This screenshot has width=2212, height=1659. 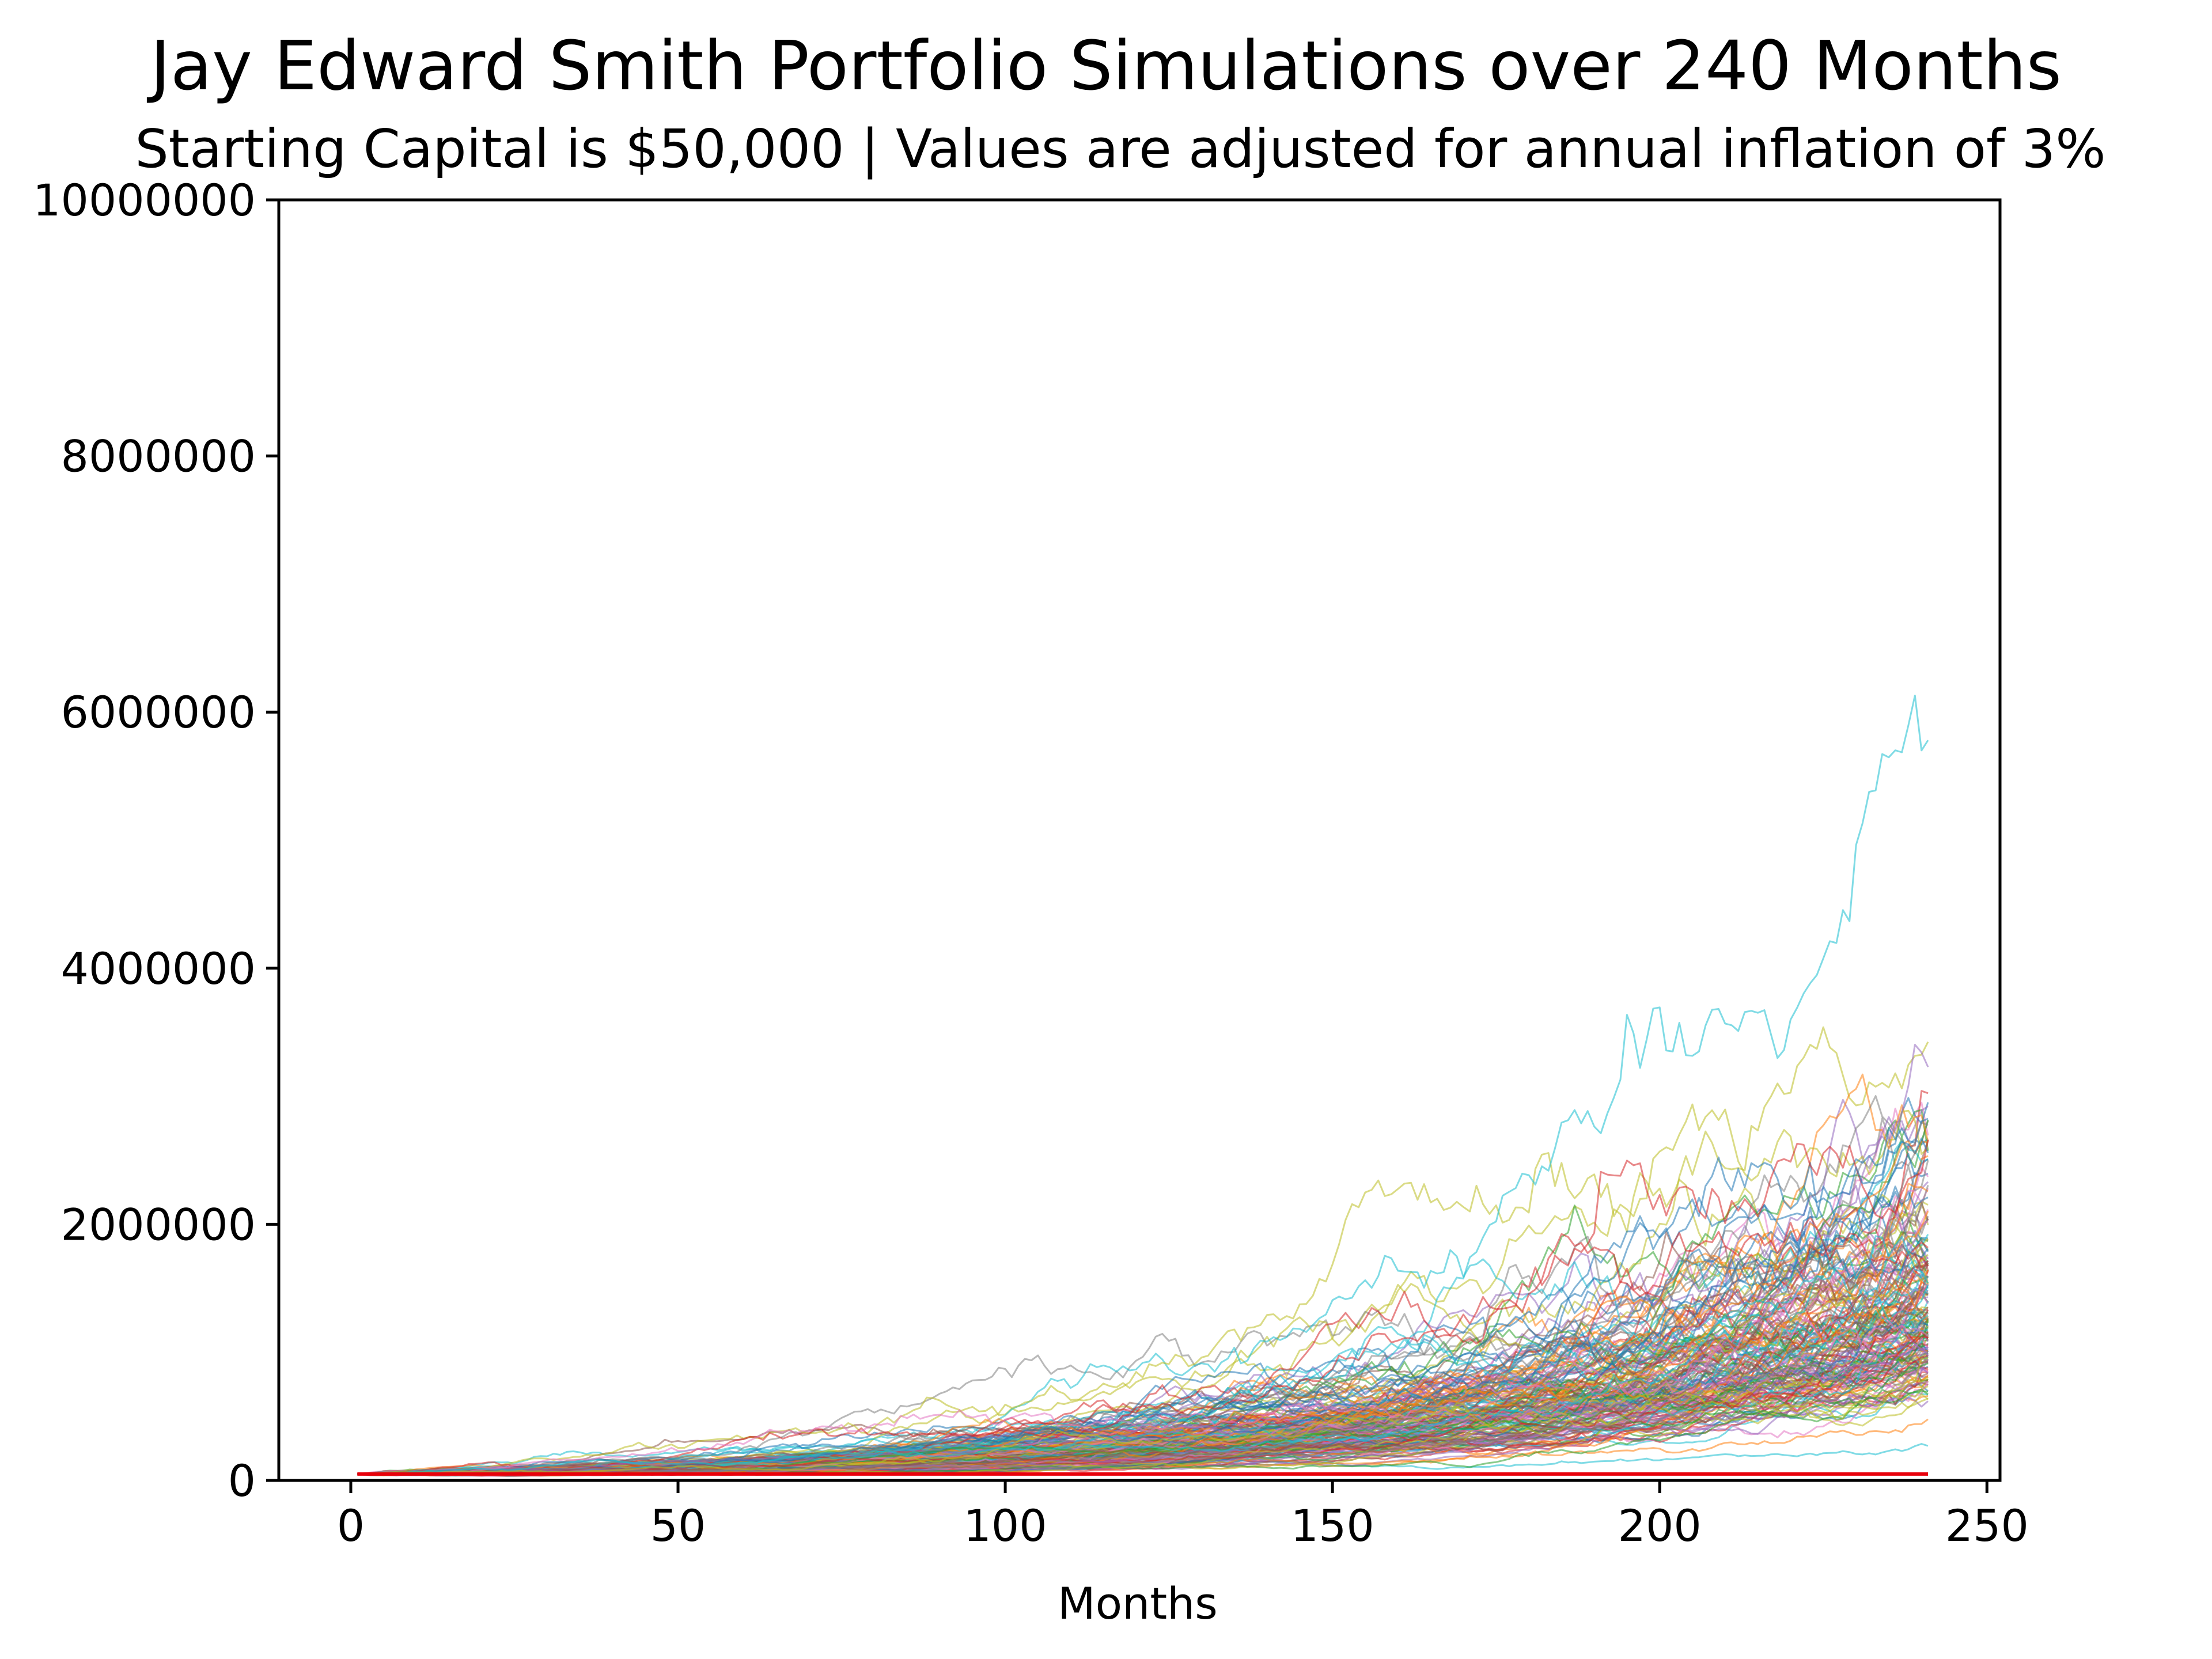 I want to click on x-axis-label: Months, so click(x=1138, y=1603).